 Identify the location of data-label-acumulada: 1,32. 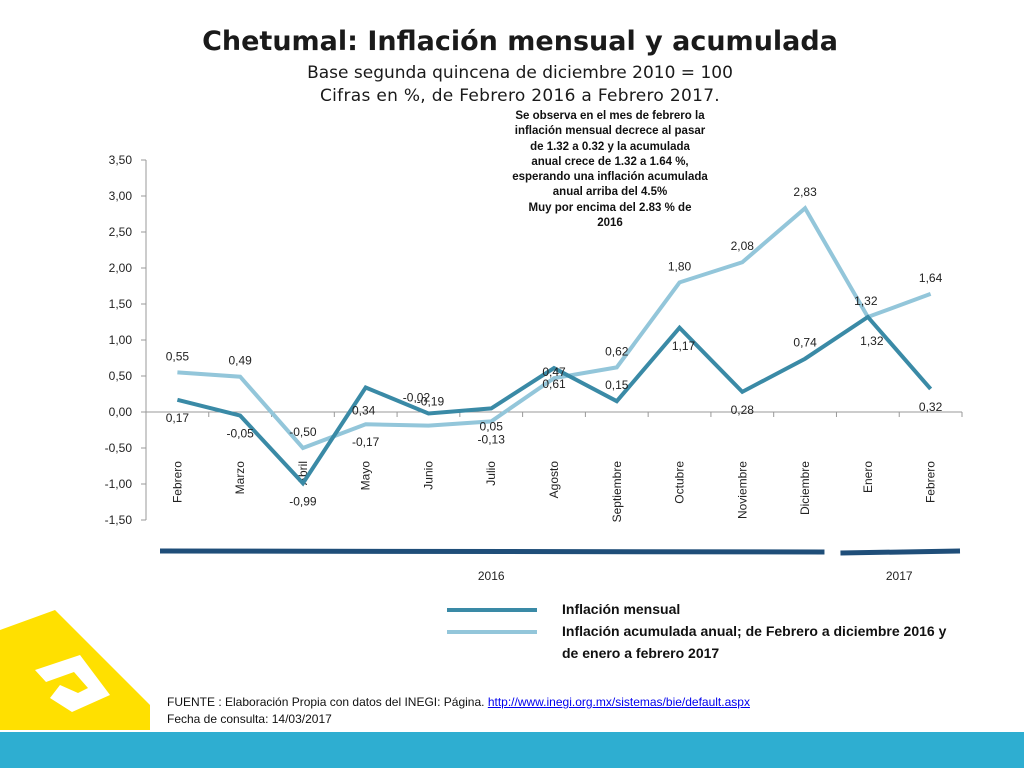
(872, 341).